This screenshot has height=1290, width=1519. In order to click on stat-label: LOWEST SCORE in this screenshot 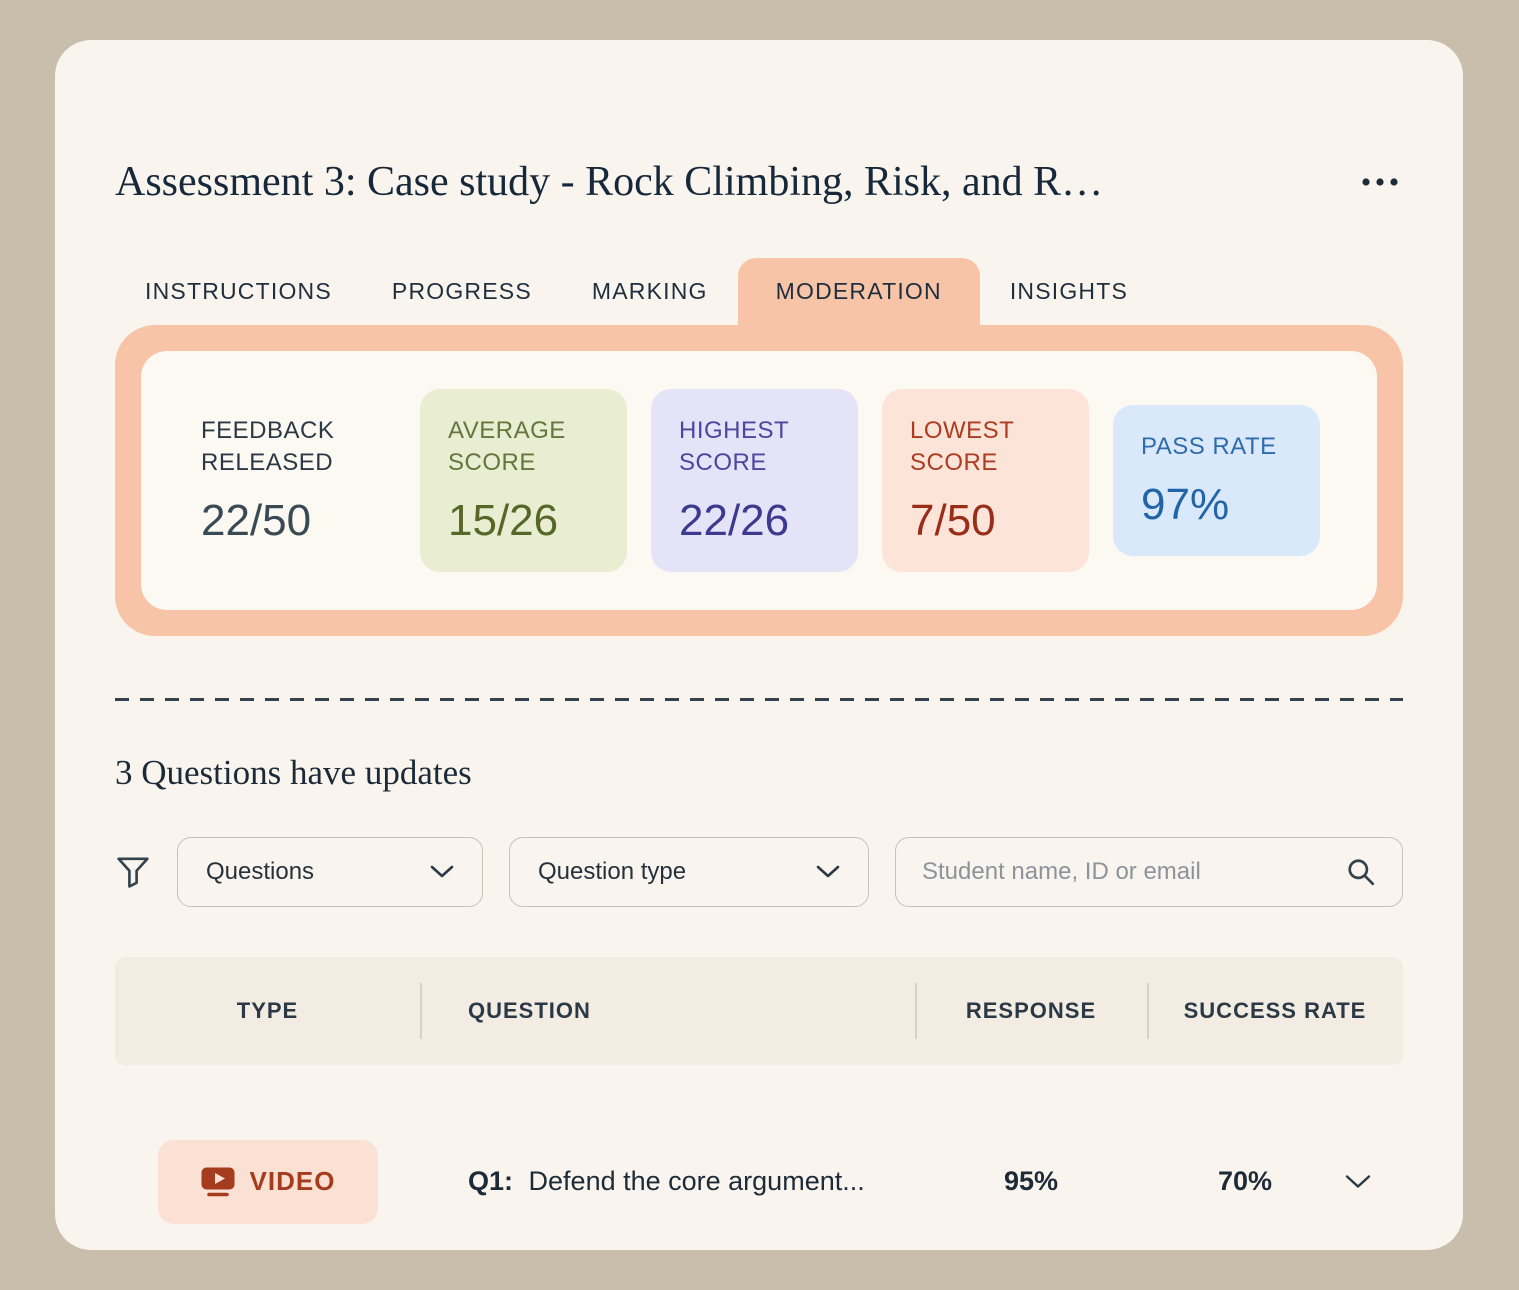, I will do `click(962, 447)`.